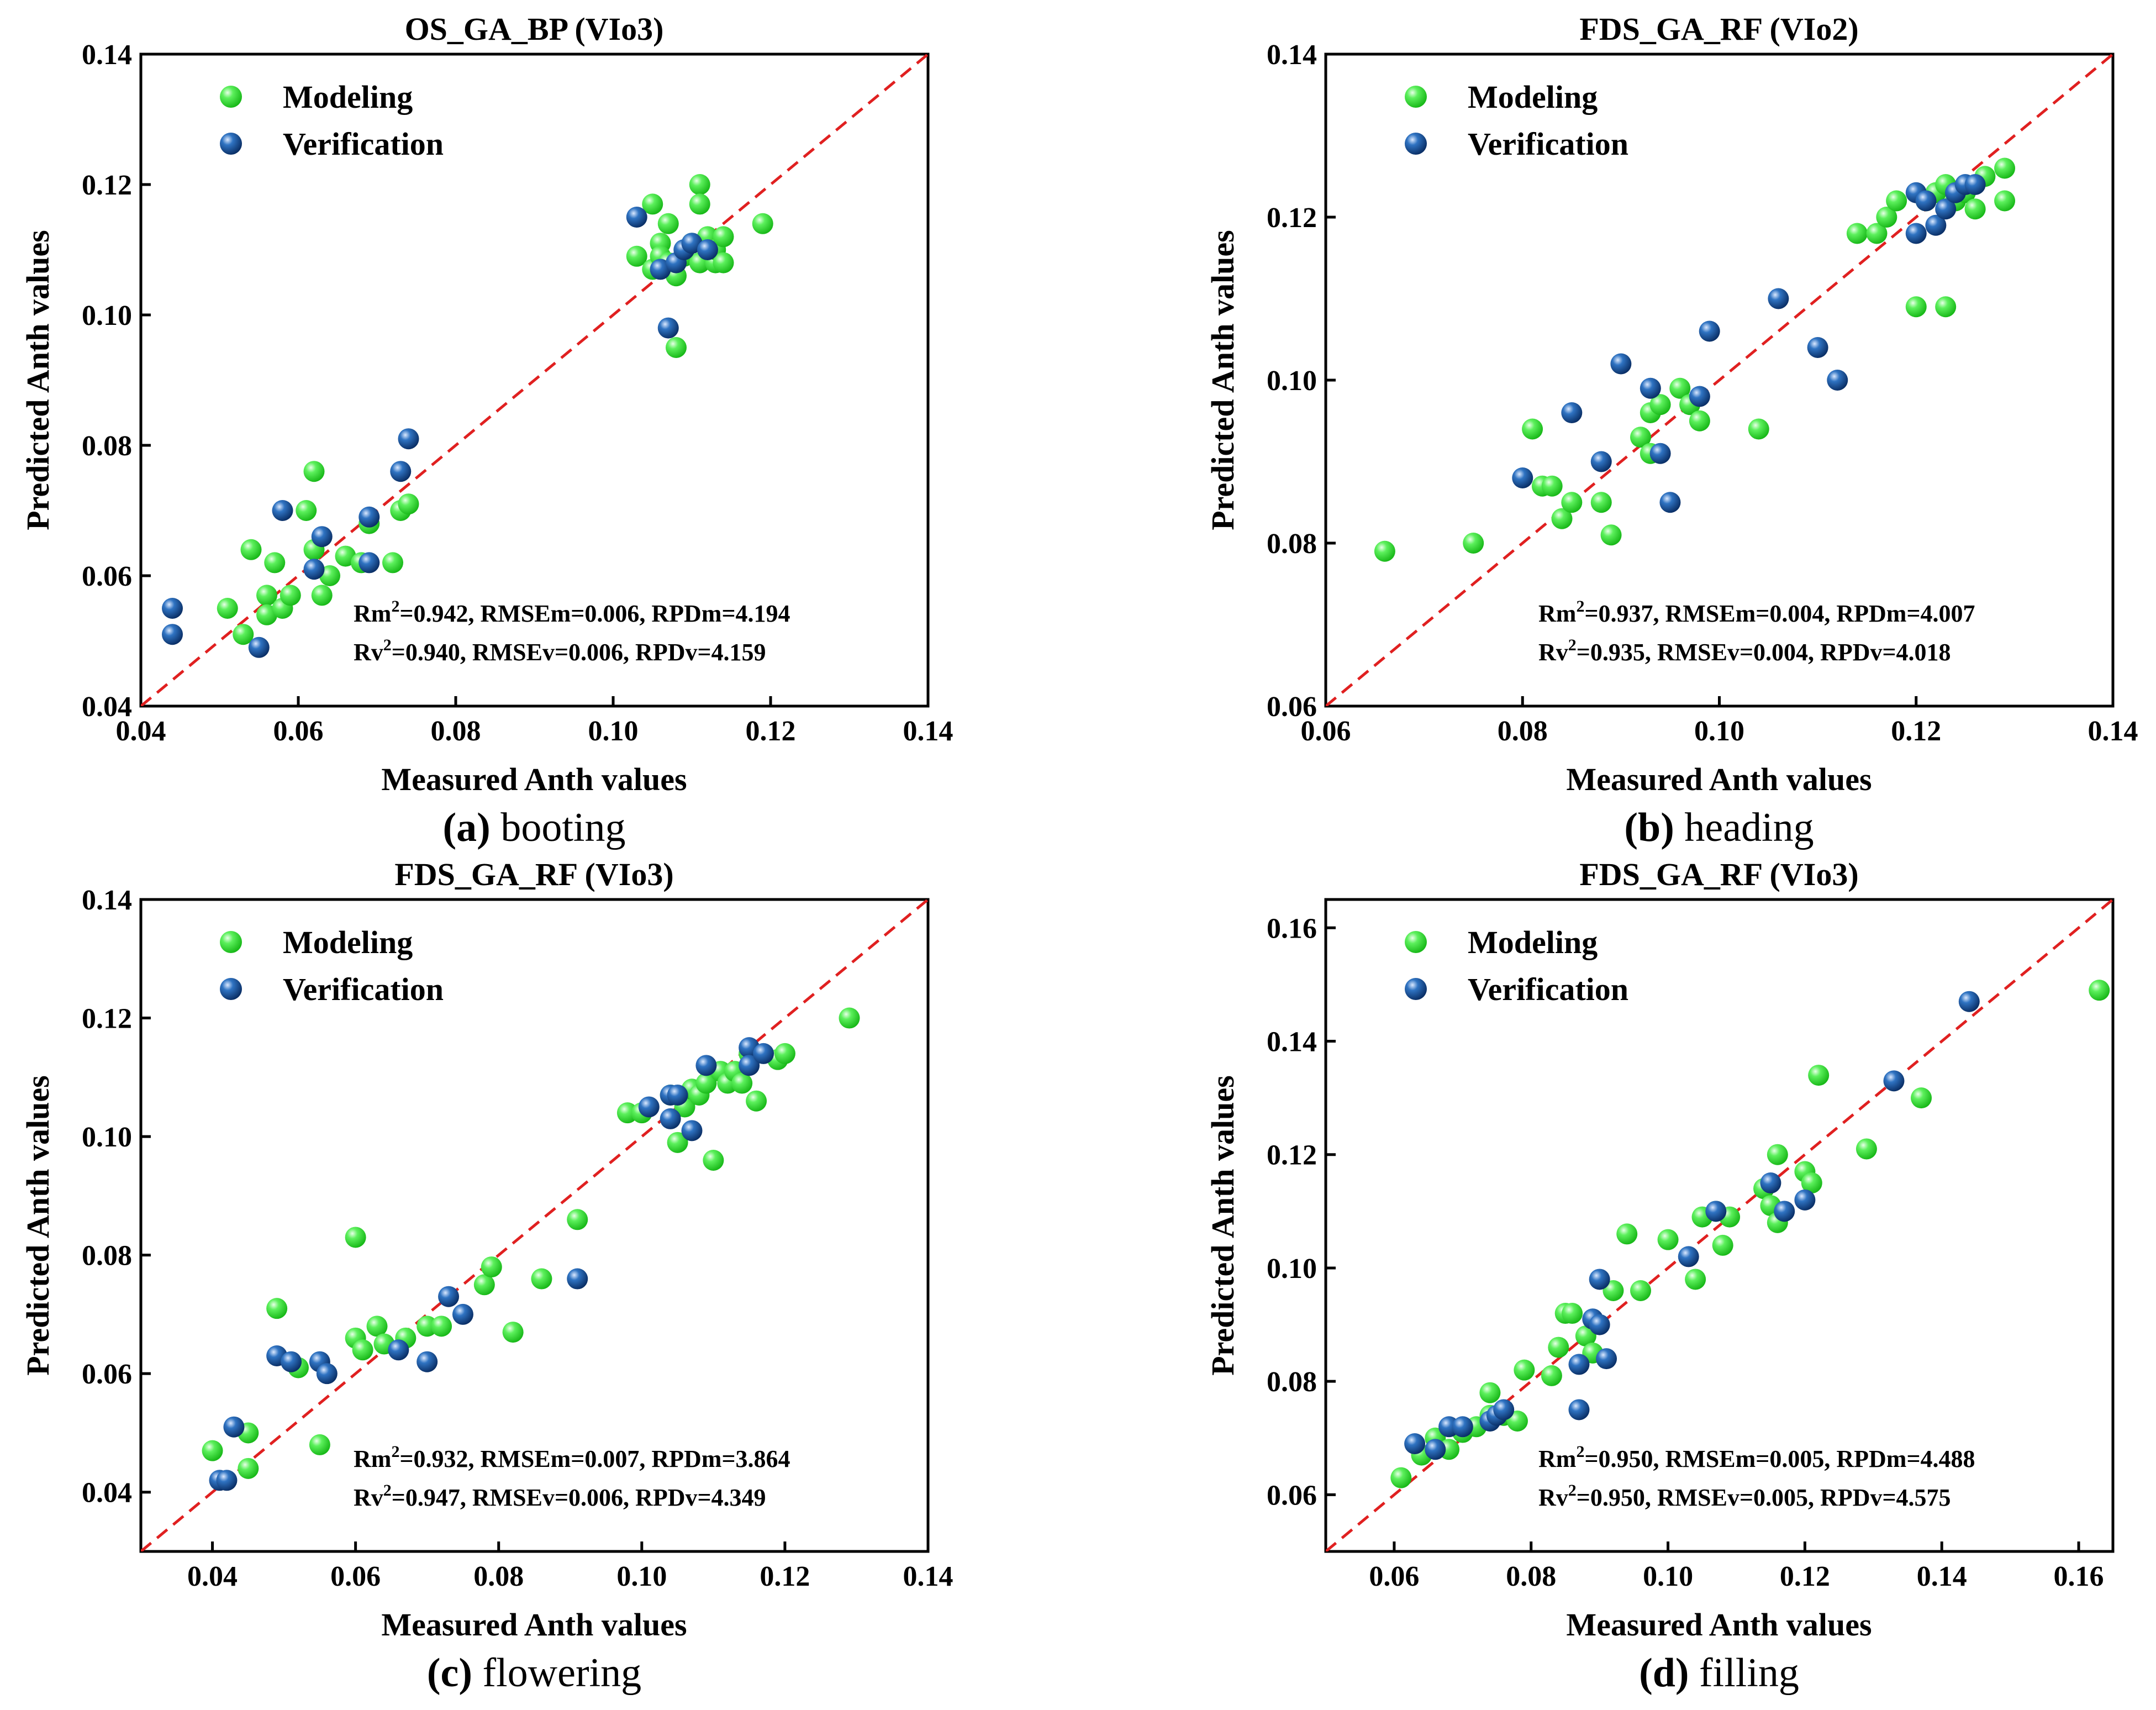 The width and height of the screenshot is (2156, 1710). I want to click on y-tick-label: 0.12, so click(107, 1019).